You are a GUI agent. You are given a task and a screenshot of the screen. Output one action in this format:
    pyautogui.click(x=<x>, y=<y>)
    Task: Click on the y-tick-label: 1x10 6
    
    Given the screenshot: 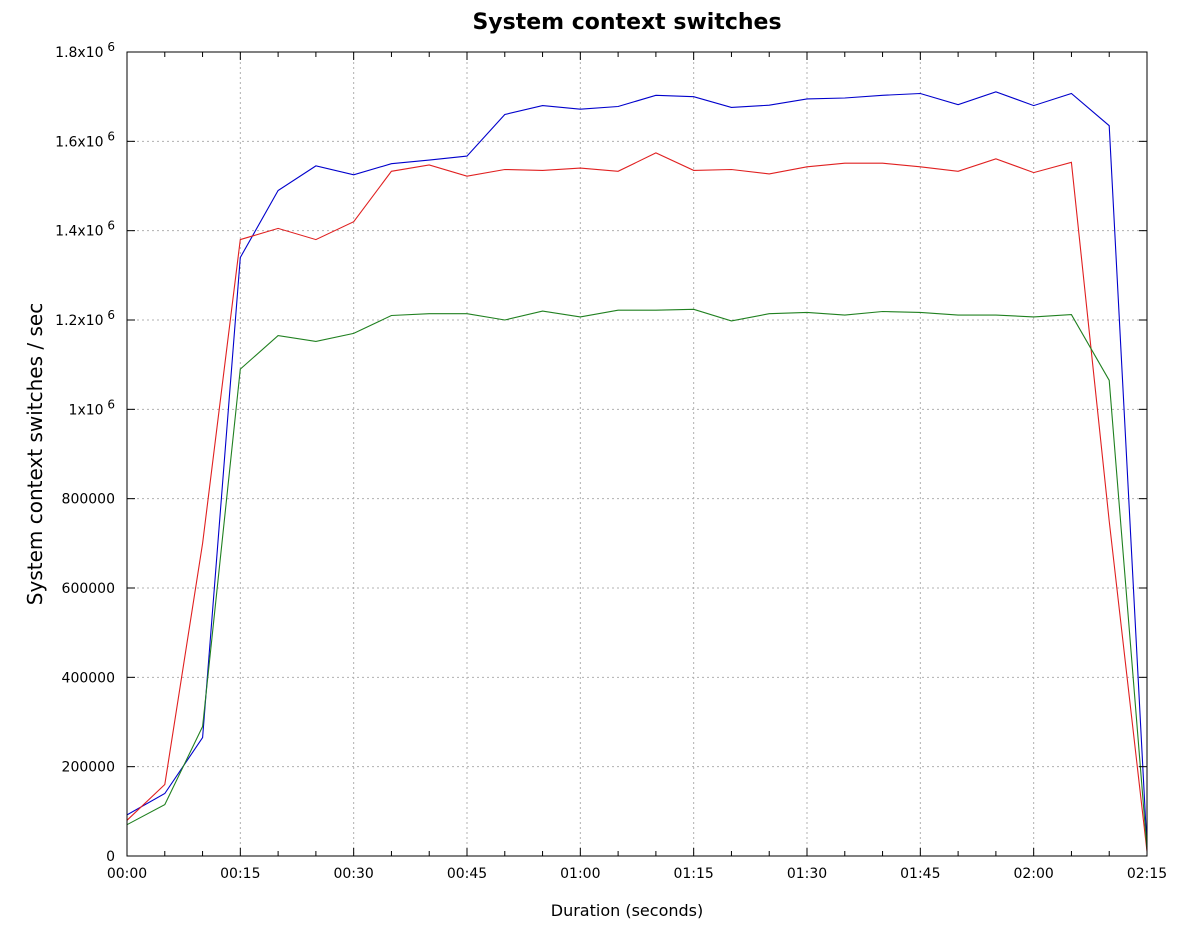 What is the action you would take?
    pyautogui.click(x=92, y=407)
    